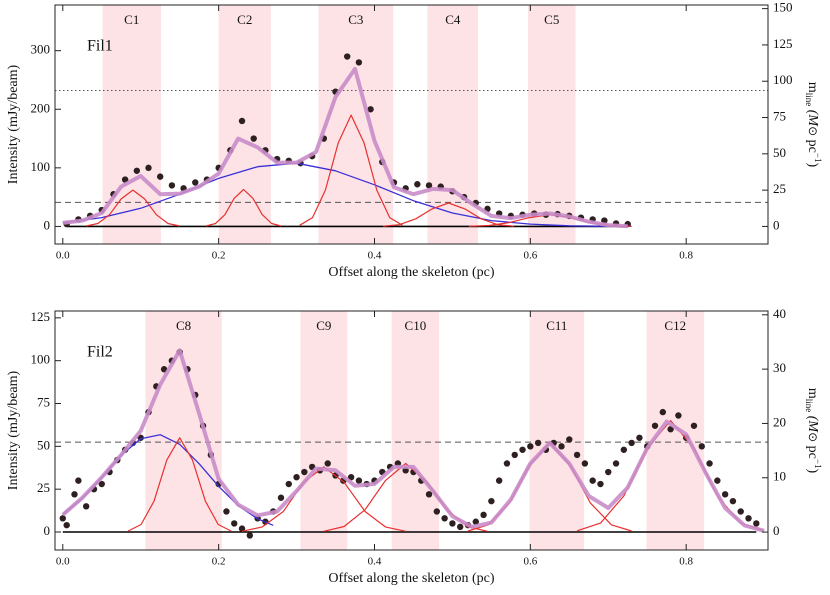 This screenshot has width=830, height=595. Describe the element at coordinates (416, 325) in the screenshot. I see `region-label: C10` at that location.